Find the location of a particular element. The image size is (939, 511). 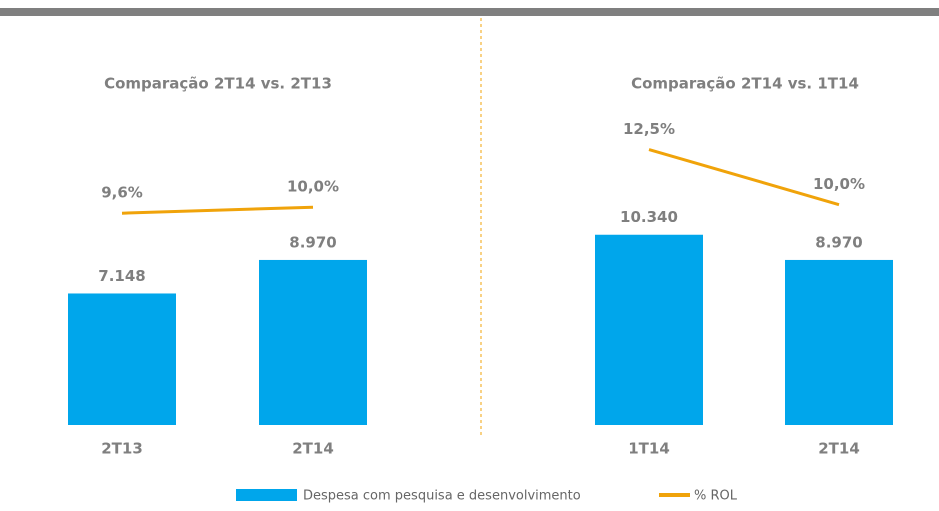

chart-title: Comparação 2T14 vs. 2T13 is located at coordinates (218, 84).